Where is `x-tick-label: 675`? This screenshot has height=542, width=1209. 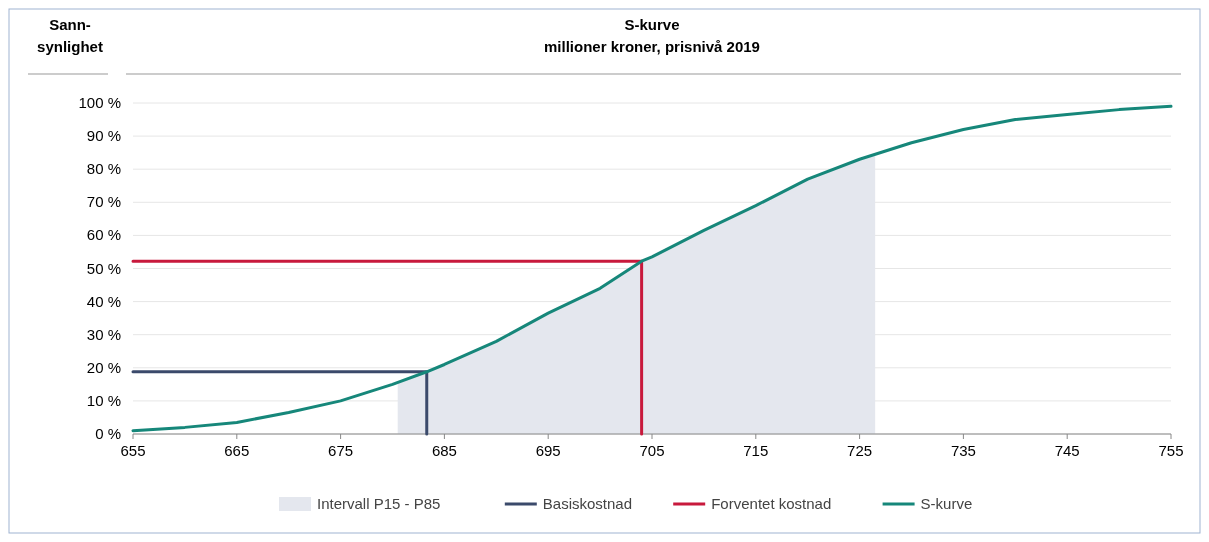
x-tick-label: 675 is located at coordinates (341, 450).